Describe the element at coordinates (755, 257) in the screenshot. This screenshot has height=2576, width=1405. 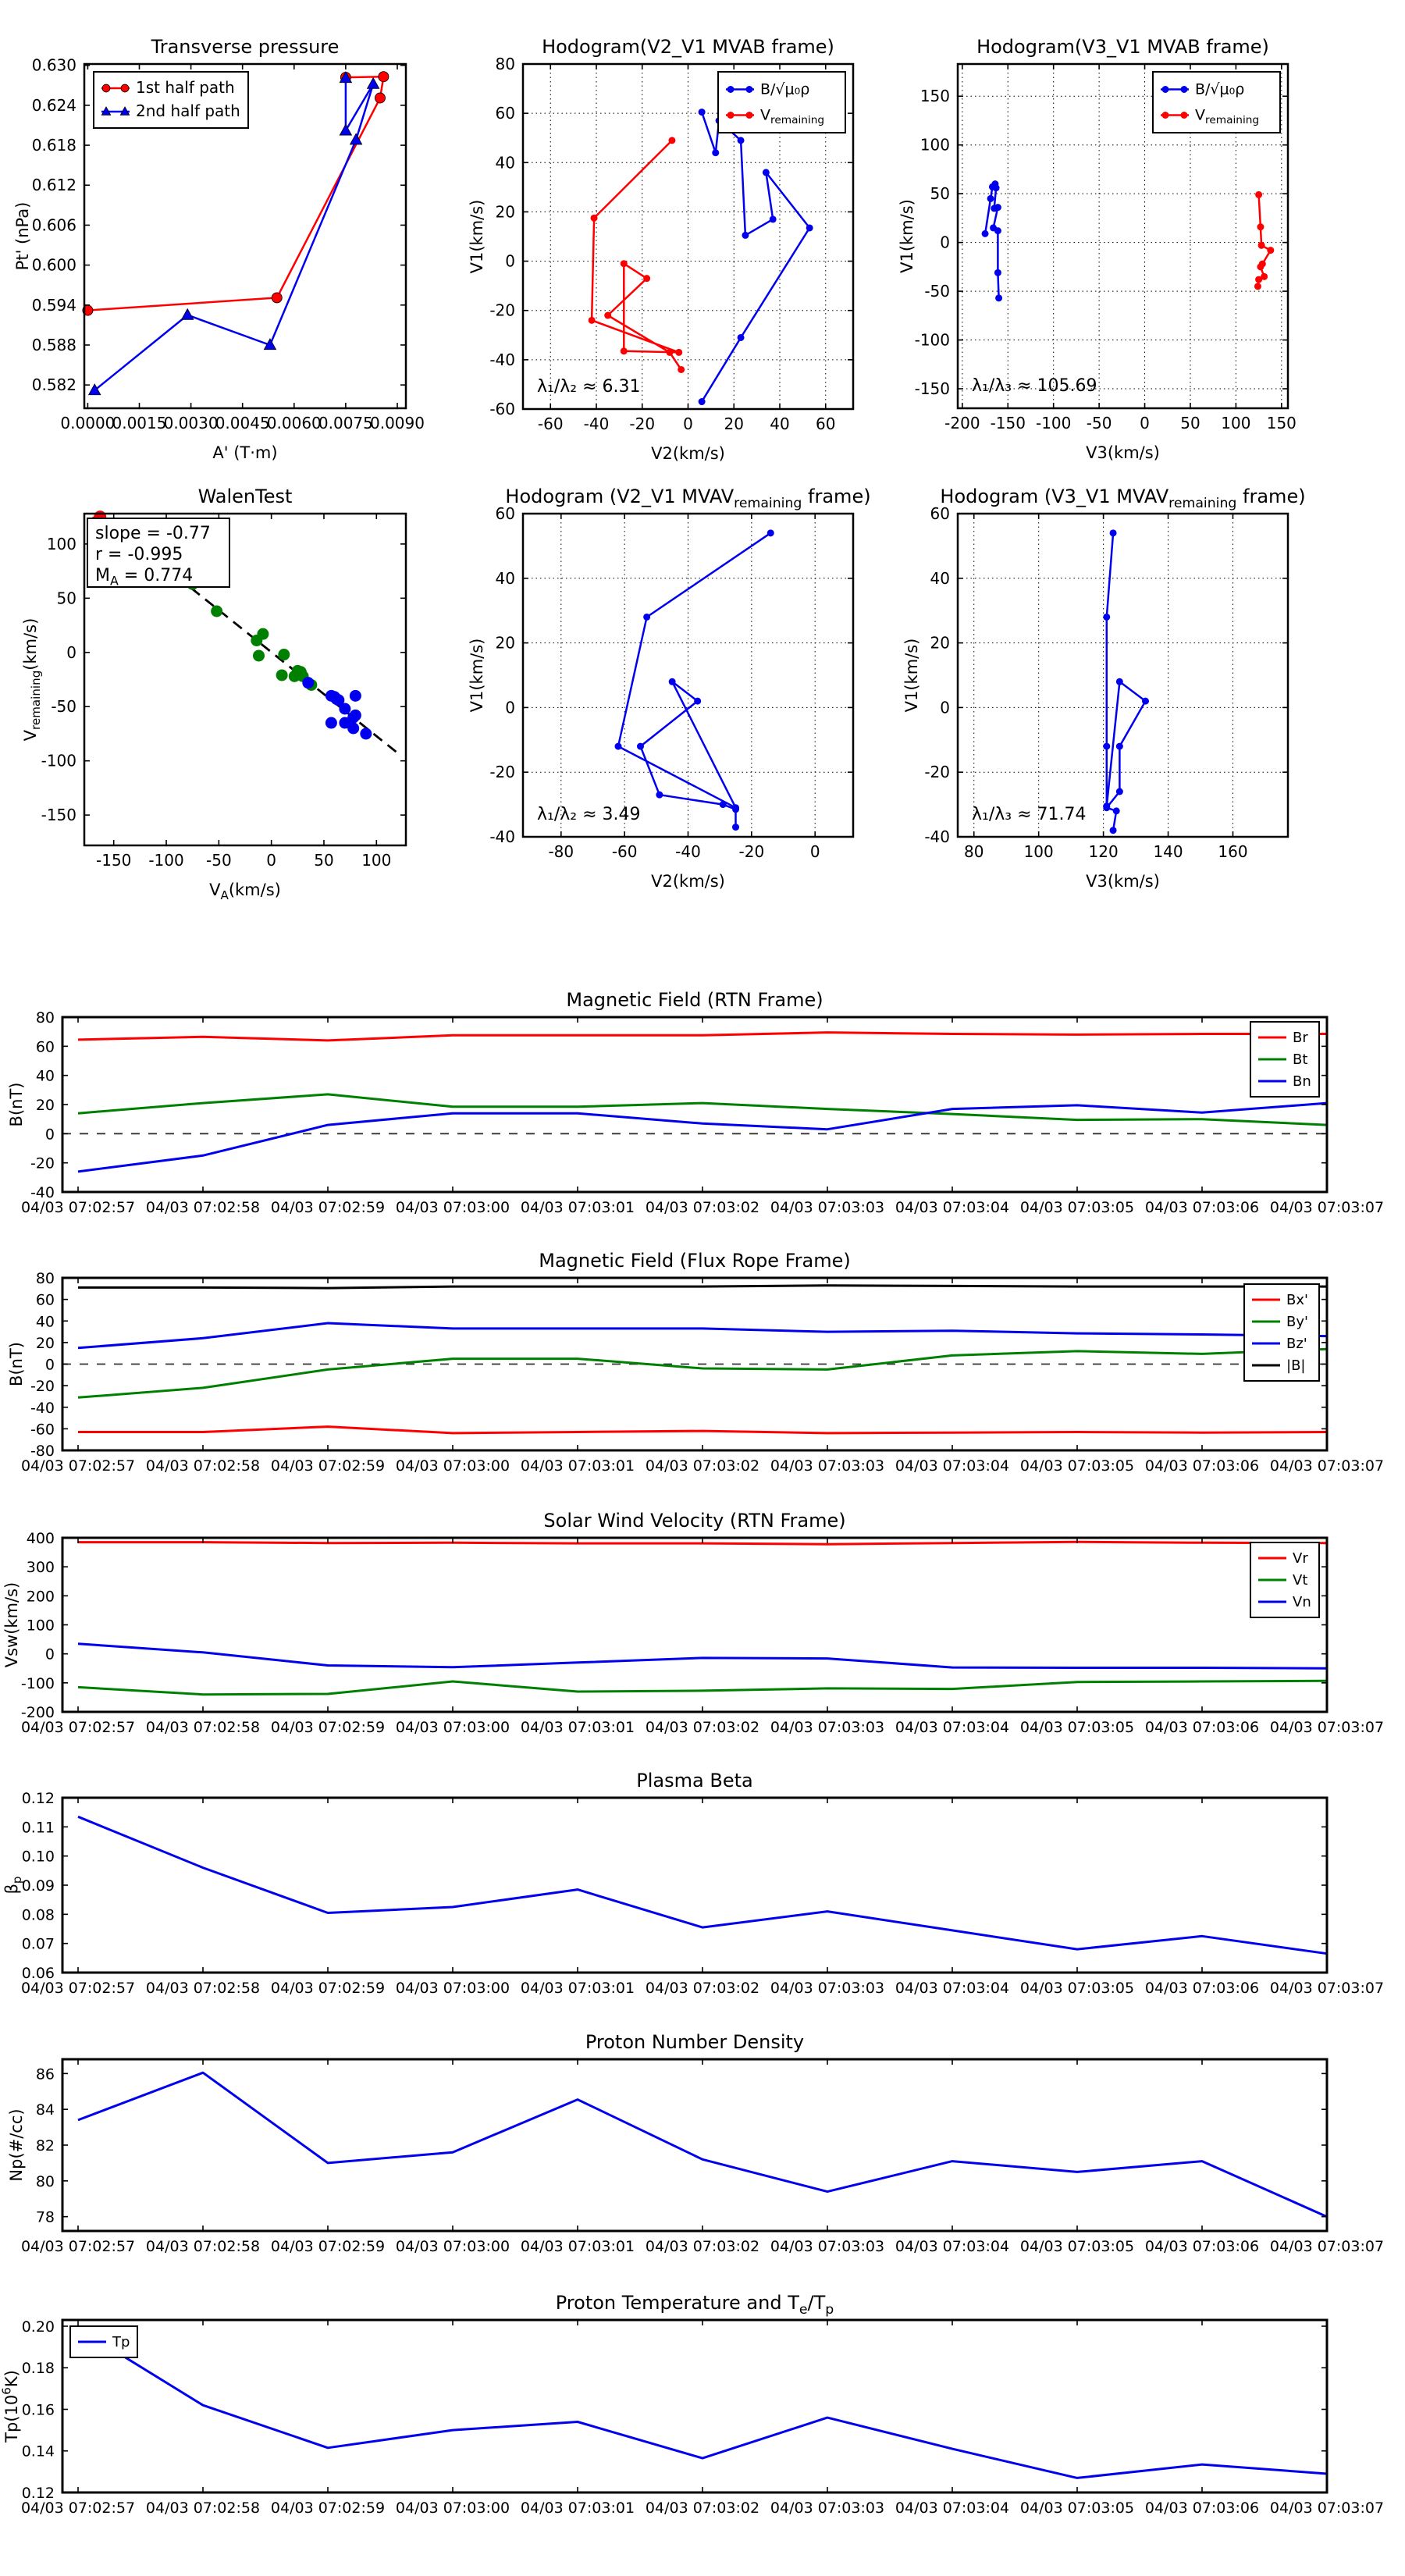
I see `series-B-alfven` at that location.